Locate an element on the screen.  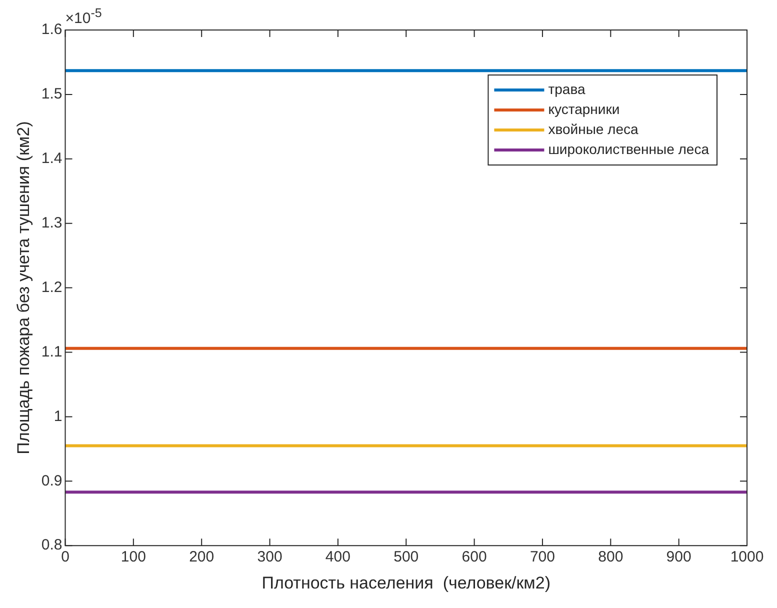
x-tick-label: 100 is located at coordinates (133, 557).